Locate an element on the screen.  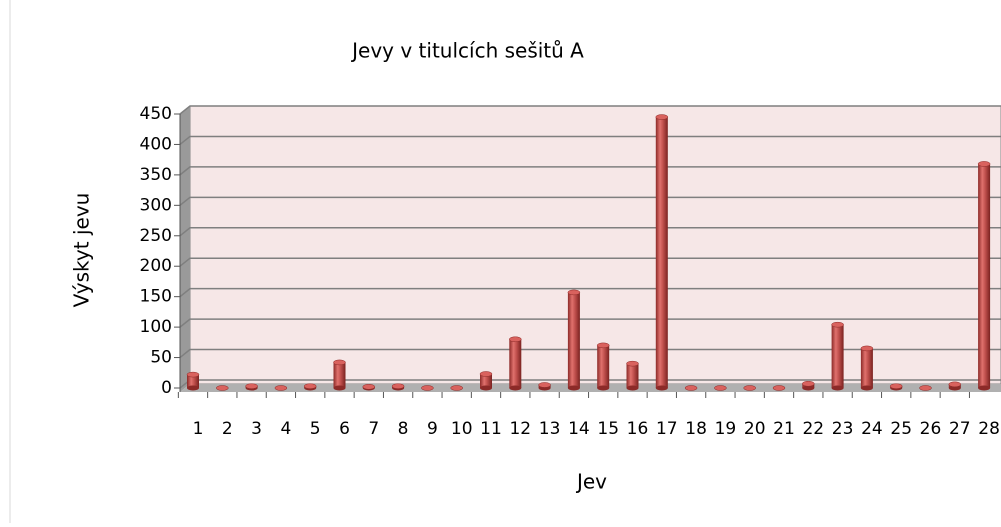
x-tick-label: 3 is located at coordinates (256, 429).